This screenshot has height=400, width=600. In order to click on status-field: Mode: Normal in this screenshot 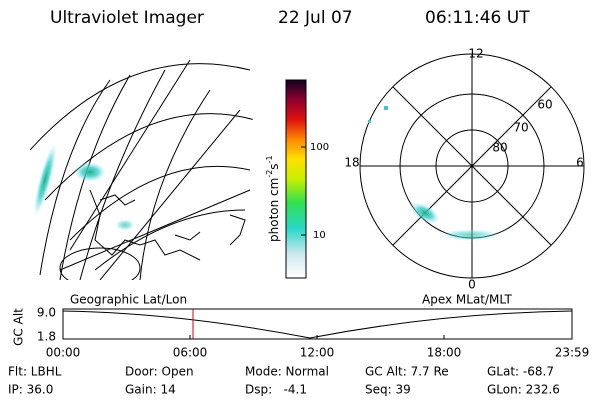, I will do `click(287, 372)`.